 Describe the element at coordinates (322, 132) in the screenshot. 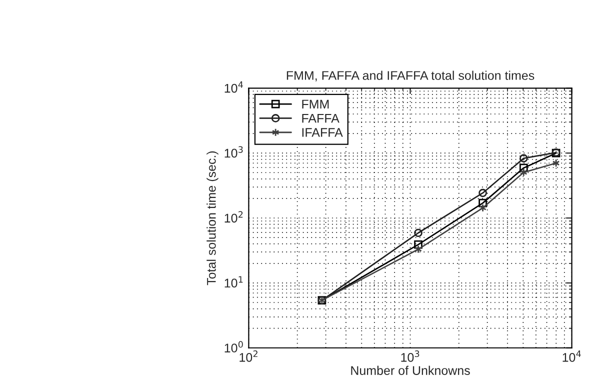

I see `legend-label: IFAFFA` at that location.